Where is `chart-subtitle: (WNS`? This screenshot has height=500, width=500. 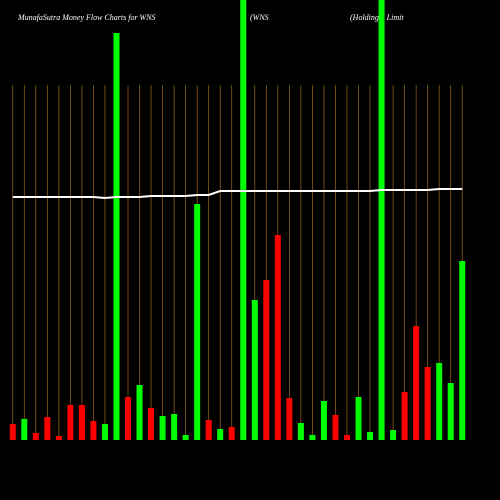 chart-subtitle: (WNS is located at coordinates (259, 17).